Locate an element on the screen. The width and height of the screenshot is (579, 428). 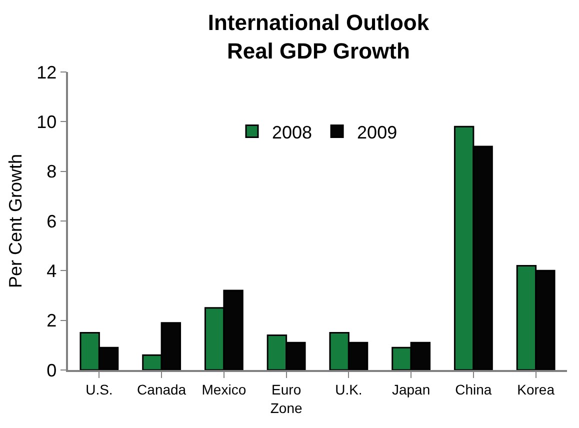
legend-label: 2009 is located at coordinates (377, 132).